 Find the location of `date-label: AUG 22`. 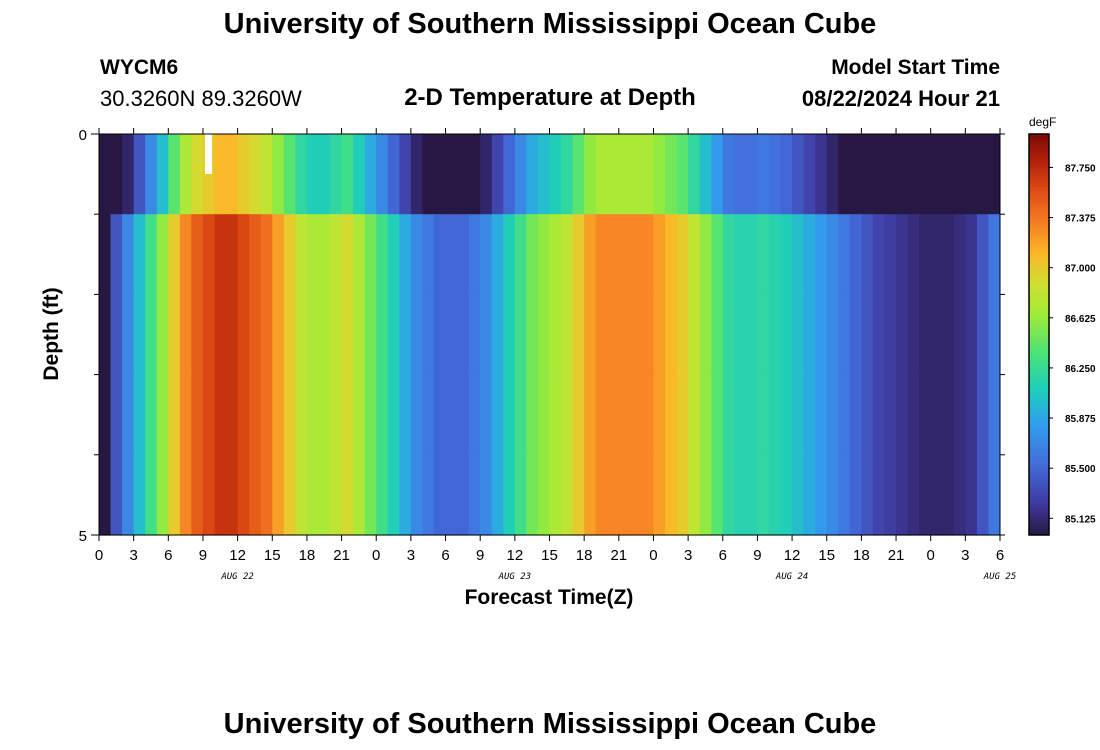

date-label: AUG 22 is located at coordinates (237, 577).